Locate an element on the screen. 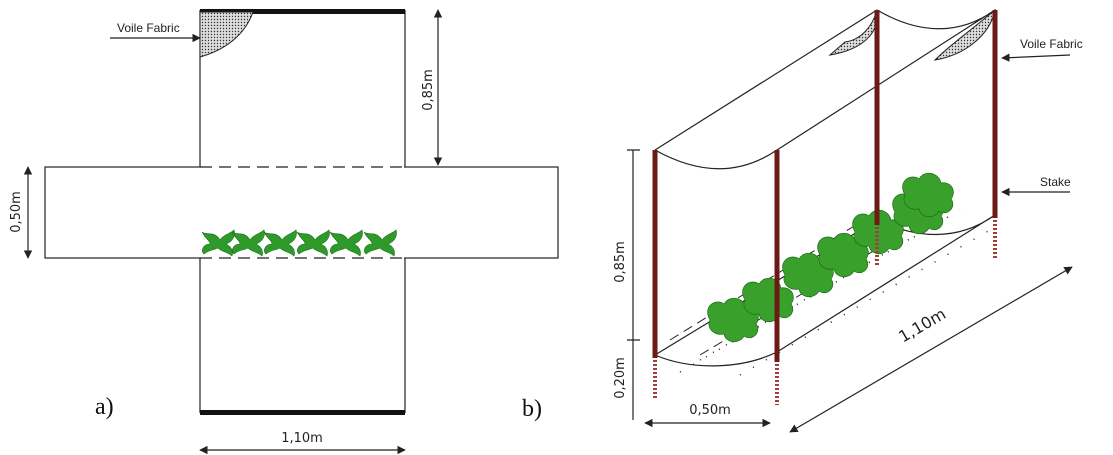 The width and height of the screenshot is (1113, 455). plants is located at coordinates (299, 243).